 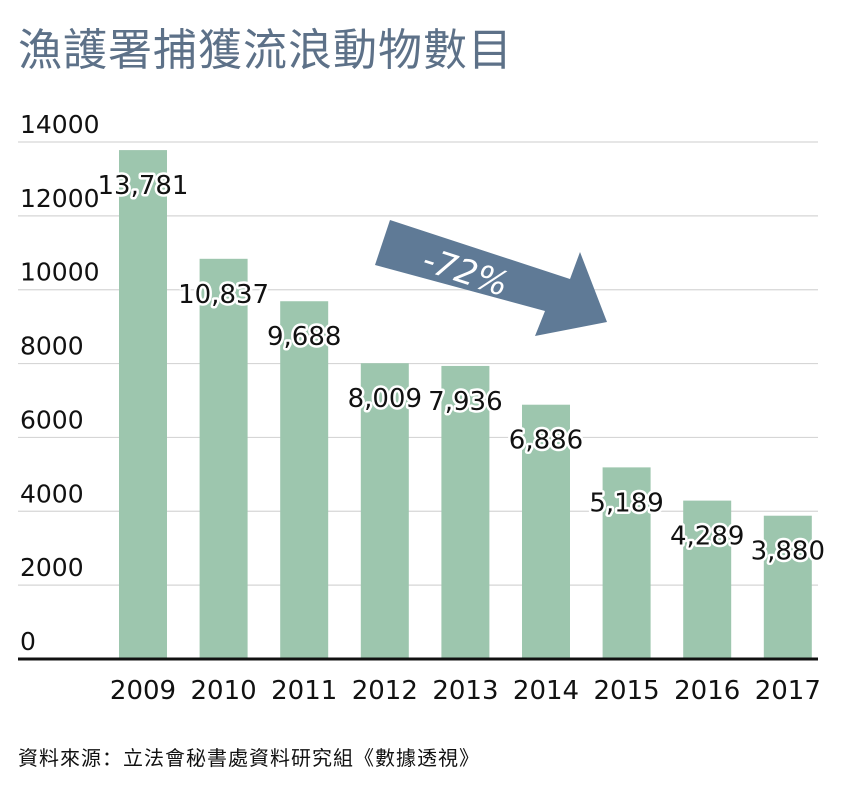 I want to click on x-tick-label: 2016, so click(x=707, y=691).